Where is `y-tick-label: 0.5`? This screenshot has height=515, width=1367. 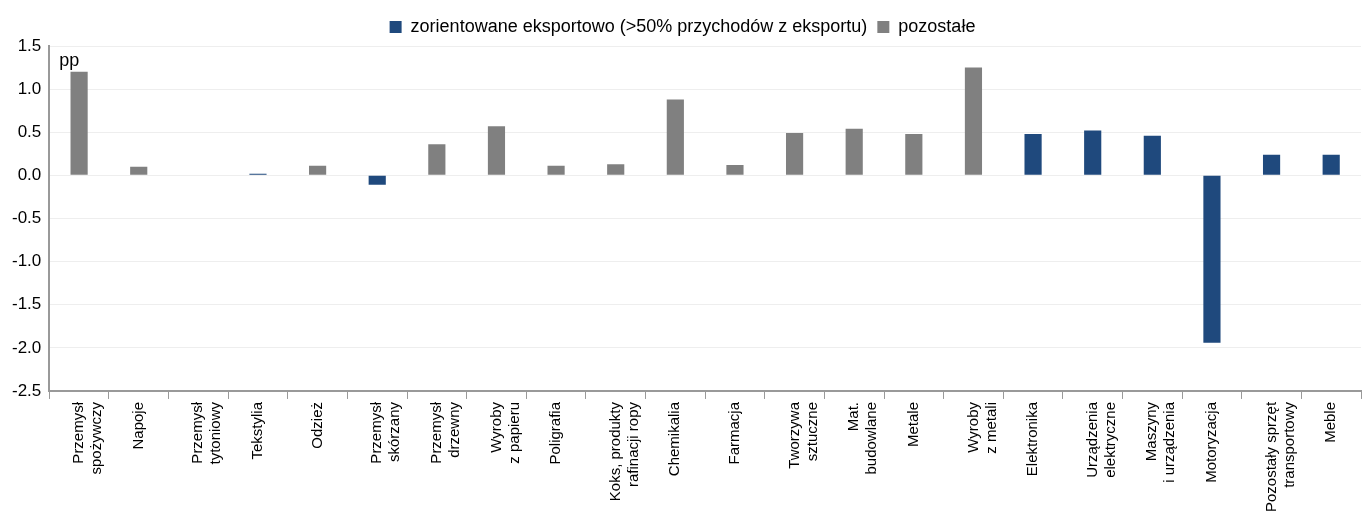
y-tick-label: 0.5 is located at coordinates (29, 131).